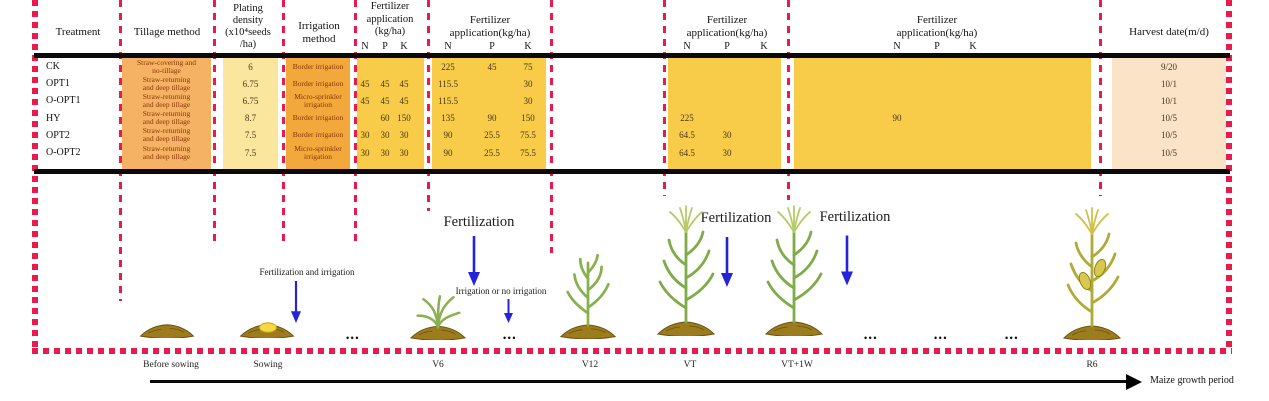 The height and width of the screenshot is (401, 1269). What do you see at coordinates (632, 55) in the screenshot?
I see `table-header-rule` at bounding box center [632, 55].